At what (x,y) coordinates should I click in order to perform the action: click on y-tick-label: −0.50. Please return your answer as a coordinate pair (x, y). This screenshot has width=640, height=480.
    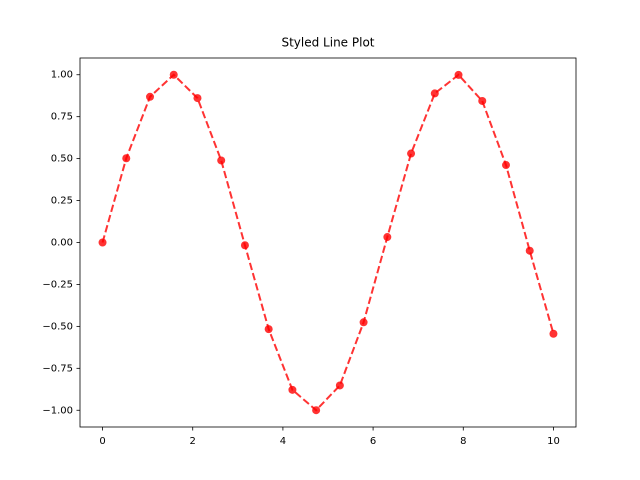
    Looking at the image, I should click on (57, 326).